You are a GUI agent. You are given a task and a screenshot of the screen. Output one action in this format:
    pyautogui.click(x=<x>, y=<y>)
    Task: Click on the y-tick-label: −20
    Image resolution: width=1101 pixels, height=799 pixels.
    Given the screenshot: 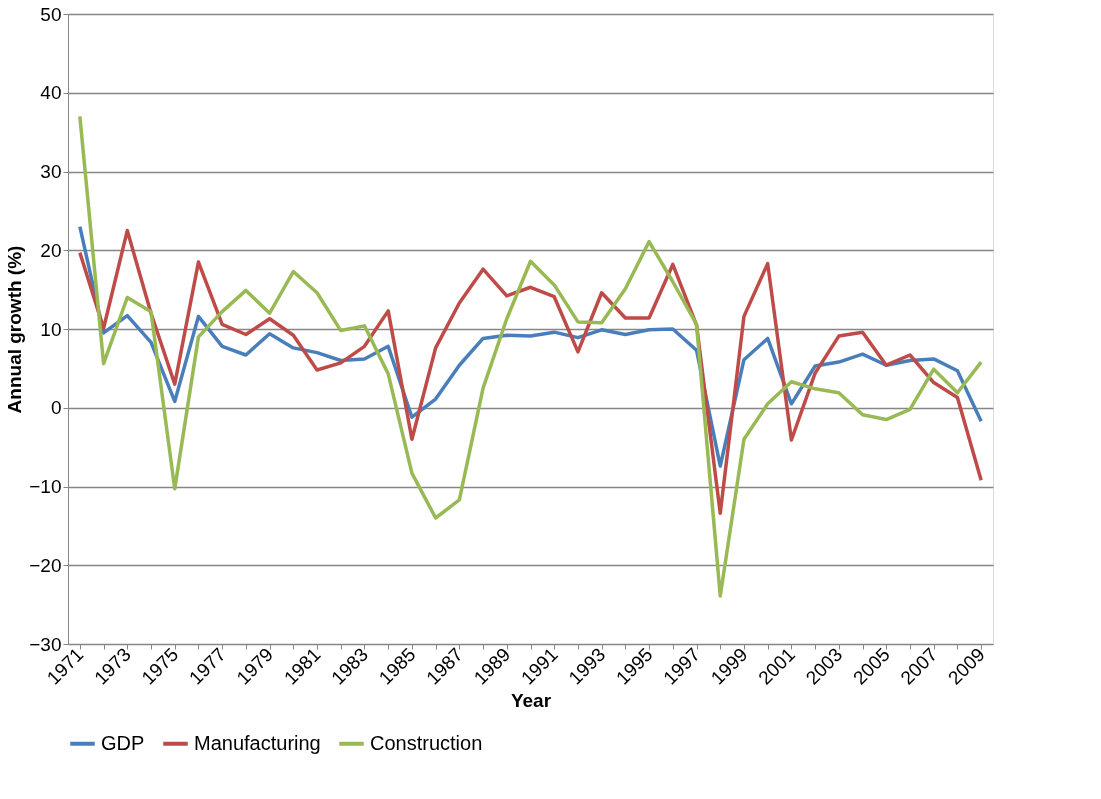 What is the action you would take?
    pyautogui.click(x=45, y=565)
    